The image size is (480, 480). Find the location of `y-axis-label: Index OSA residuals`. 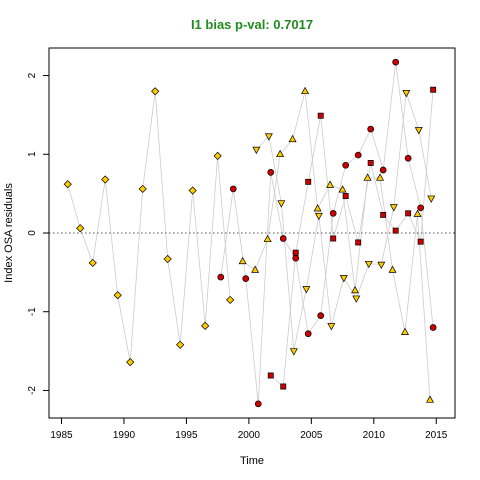

y-axis-label: Index OSA residuals is located at coordinates (9, 233).